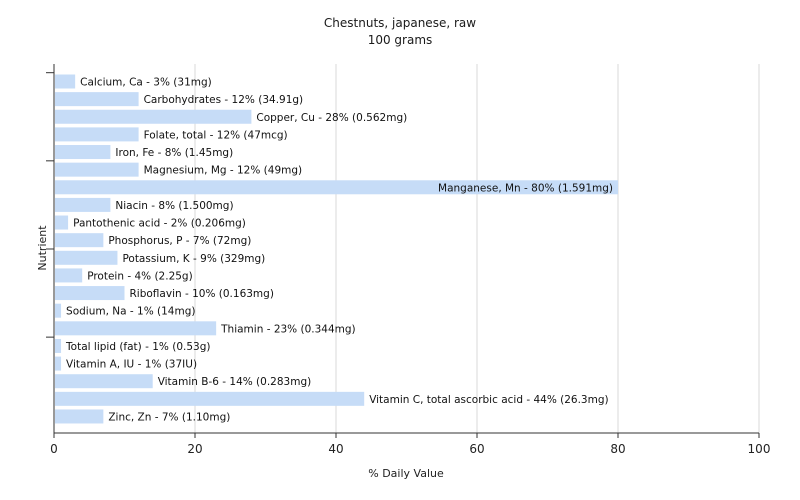 This screenshot has width=800, height=500. Describe the element at coordinates (223, 171) in the screenshot. I see `bar-label: Magnesium, Mg - 12% (49mg)` at that location.